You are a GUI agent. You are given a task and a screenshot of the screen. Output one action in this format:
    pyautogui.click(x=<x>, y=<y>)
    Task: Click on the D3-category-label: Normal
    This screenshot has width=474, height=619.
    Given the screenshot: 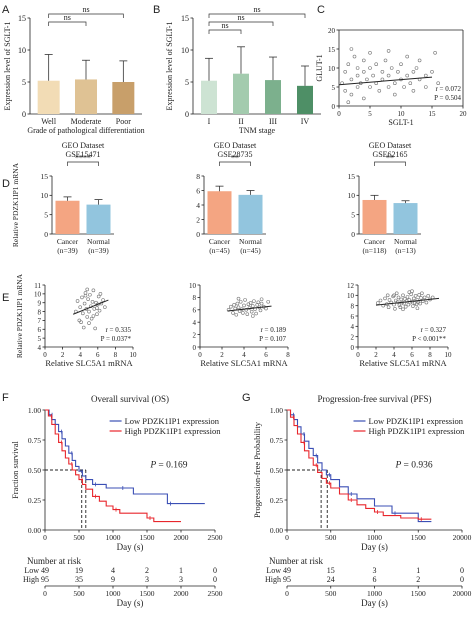 What is the action you would take?
    pyautogui.click(x=405, y=241)
    